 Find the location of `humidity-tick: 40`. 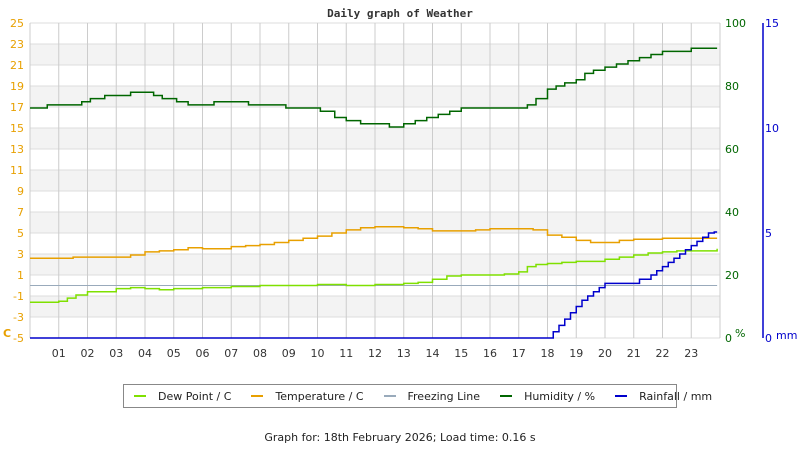

humidity-tick: 40 is located at coordinates (732, 212).